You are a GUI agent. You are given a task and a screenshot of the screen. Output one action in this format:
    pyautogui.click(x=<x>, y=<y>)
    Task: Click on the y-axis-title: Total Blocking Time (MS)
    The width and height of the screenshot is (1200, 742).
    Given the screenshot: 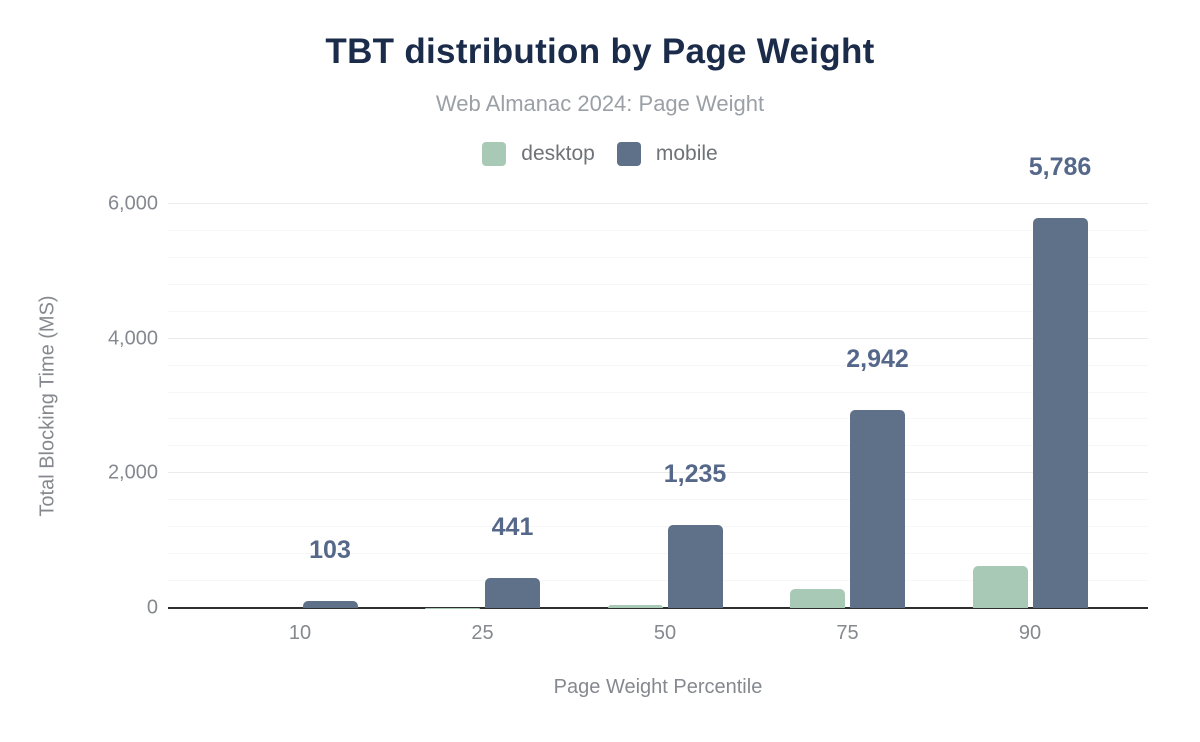 What is the action you would take?
    pyautogui.click(x=47, y=406)
    